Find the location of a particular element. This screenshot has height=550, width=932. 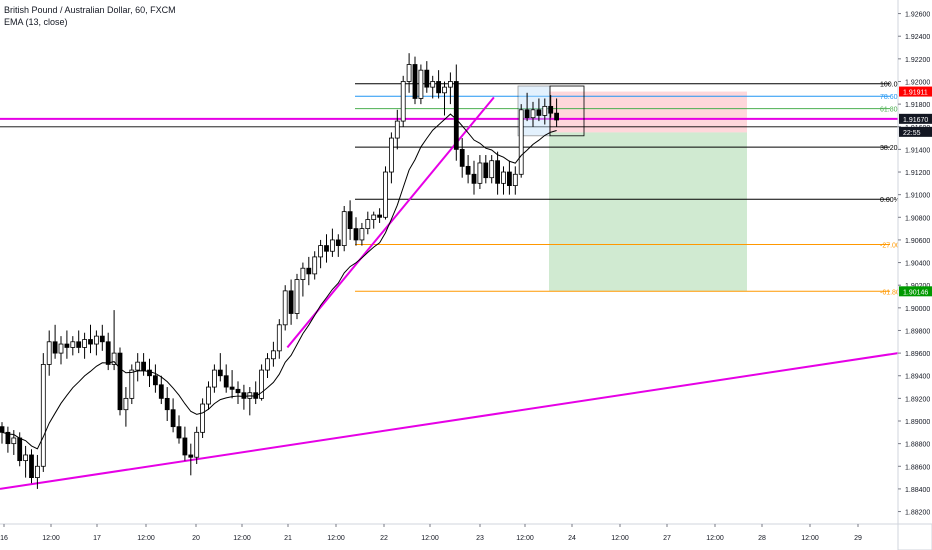

trendline is located at coordinates (390, 222).